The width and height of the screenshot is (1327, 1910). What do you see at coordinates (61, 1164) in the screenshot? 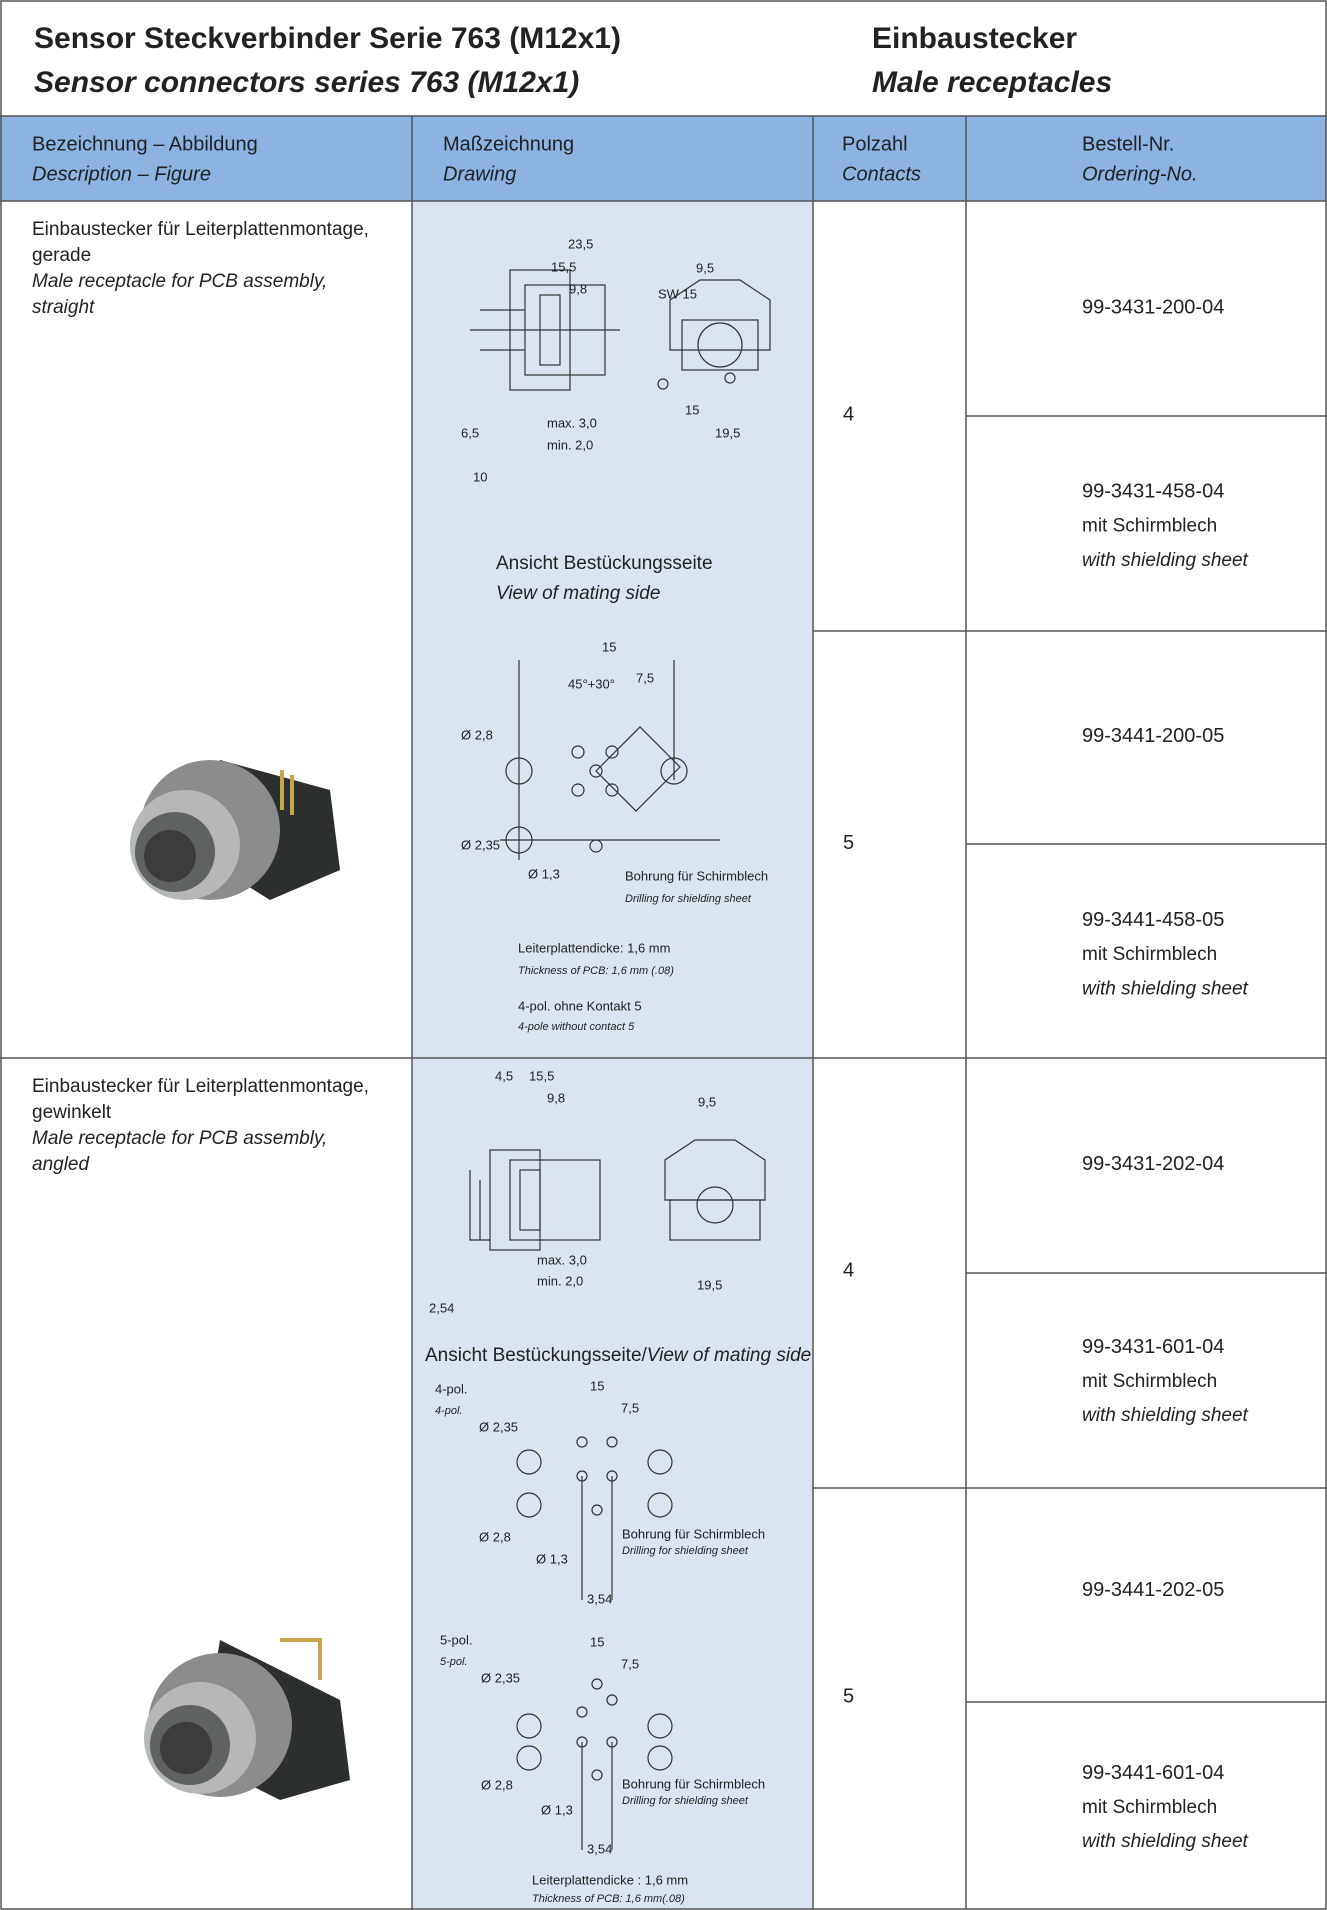
I see `description-en: angled` at bounding box center [61, 1164].